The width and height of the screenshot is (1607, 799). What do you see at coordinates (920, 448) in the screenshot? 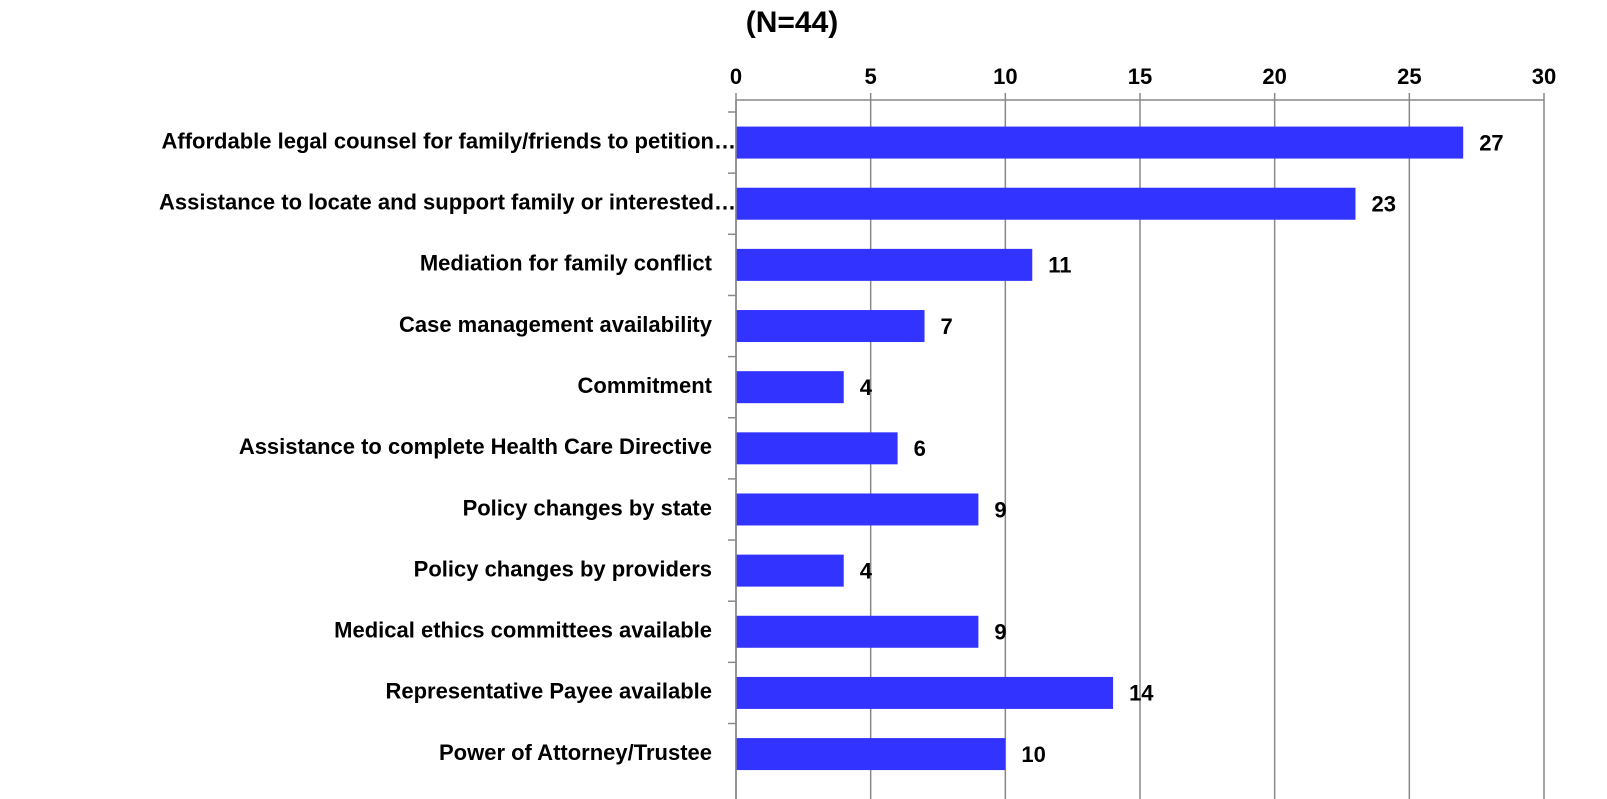
I see `data-label: 6` at bounding box center [920, 448].